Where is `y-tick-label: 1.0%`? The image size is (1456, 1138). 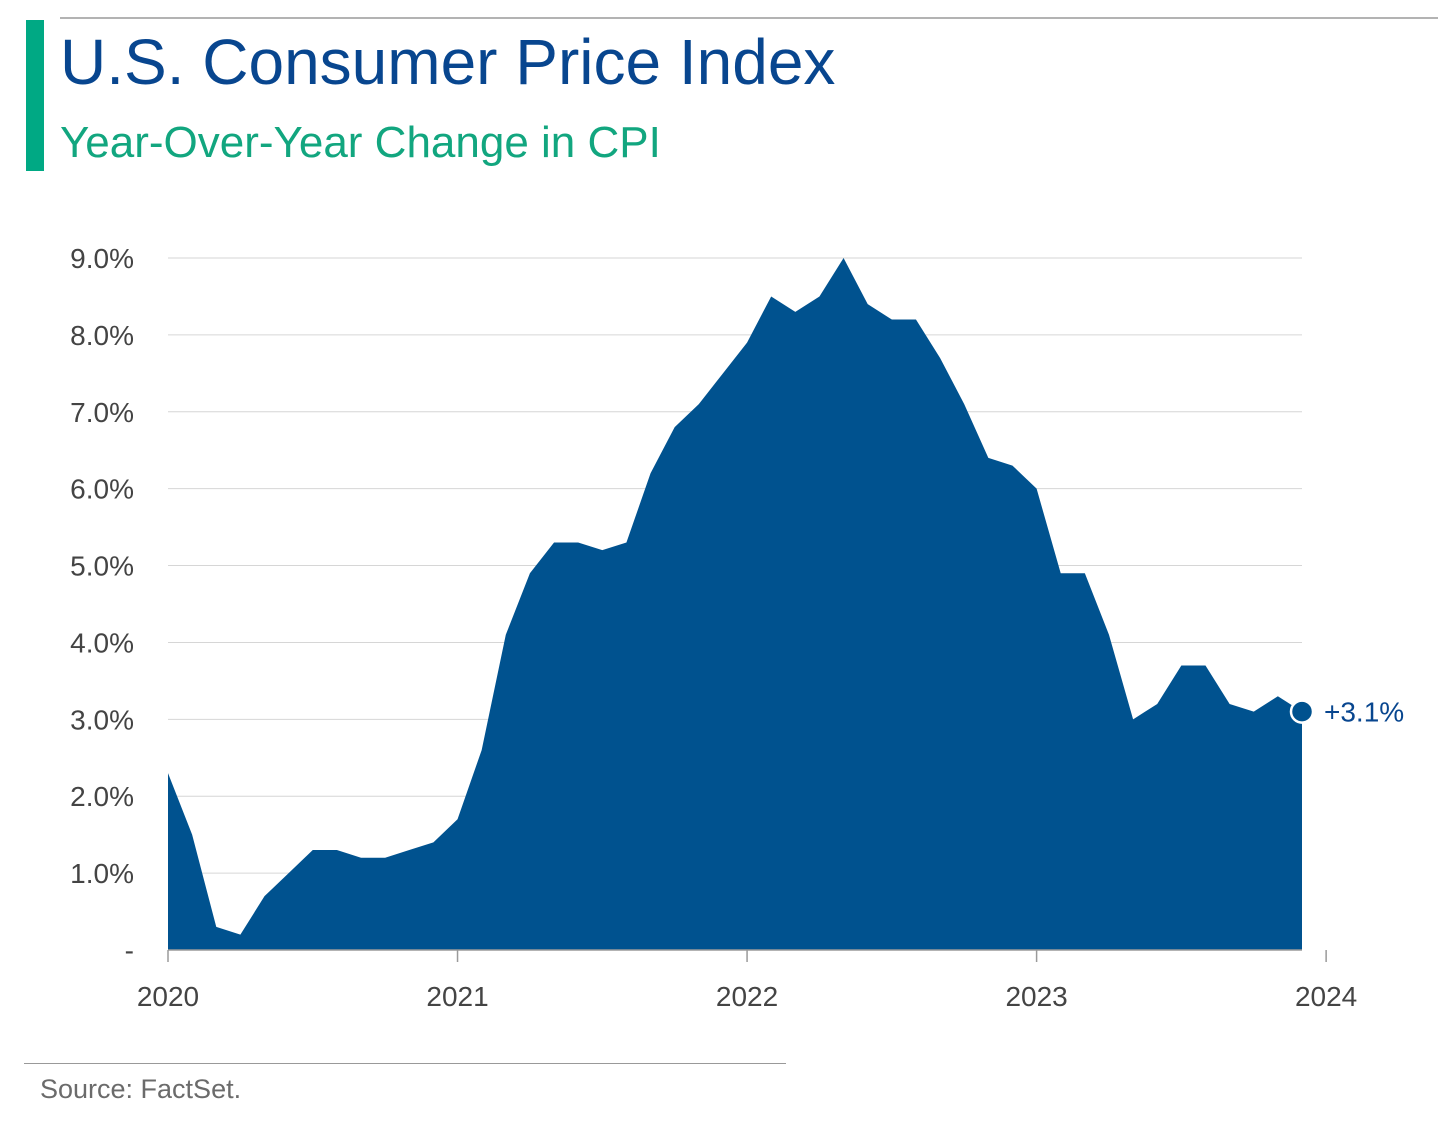 y-tick-label: 1.0% is located at coordinates (102, 873).